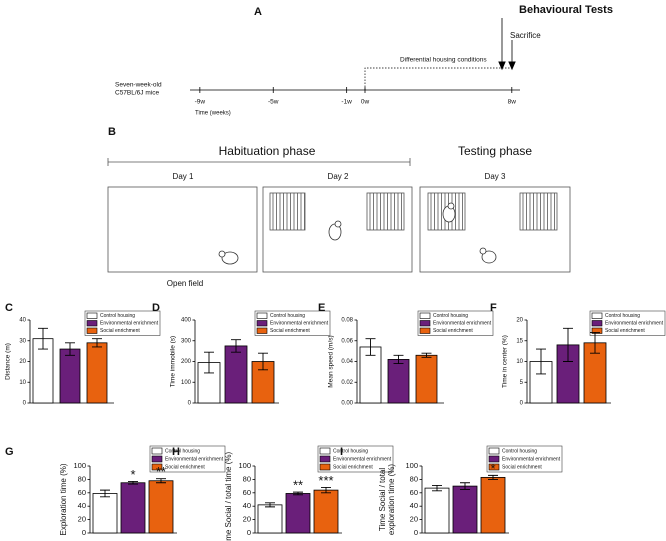  What do you see at coordinates (414, 492) in the screenshot?
I see `y-tick-label: 60` at bounding box center [414, 492].